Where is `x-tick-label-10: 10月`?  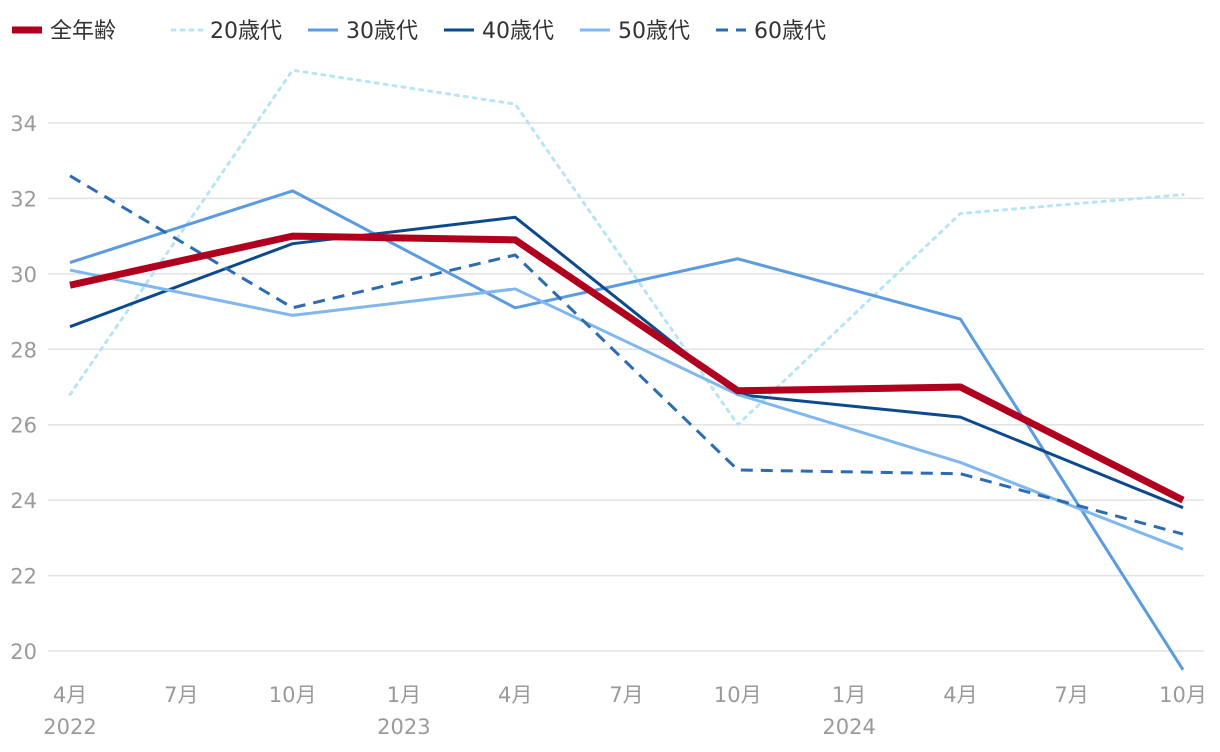 x-tick-label-10: 10月 is located at coordinates (1183, 695).